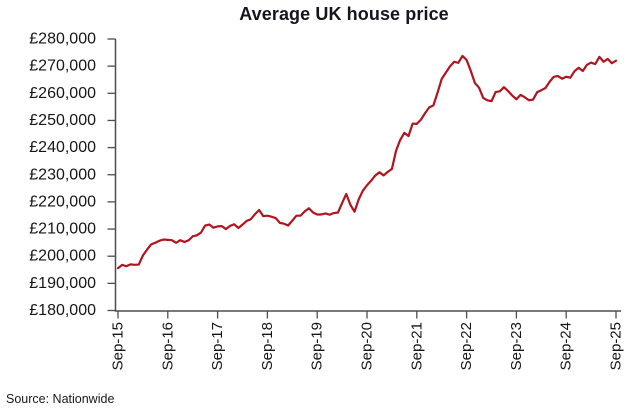 The height and width of the screenshot is (414, 634). I want to click on y-tick-label: £190,000, so click(62, 283).